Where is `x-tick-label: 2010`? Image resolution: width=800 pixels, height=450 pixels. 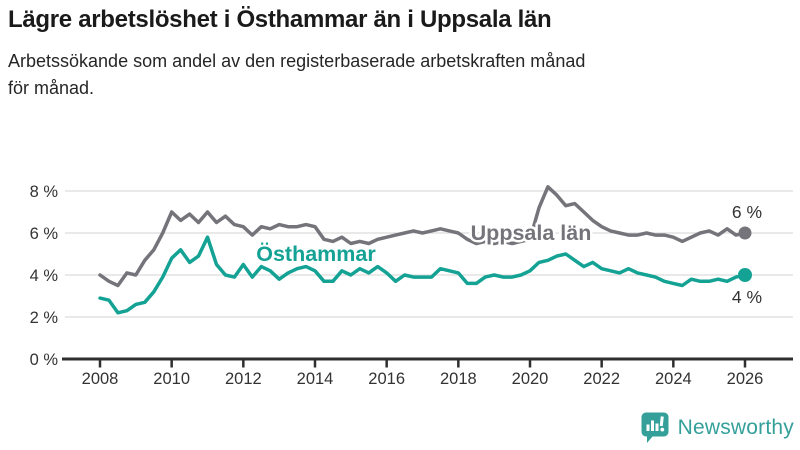 x-tick-label: 2010 is located at coordinates (171, 379).